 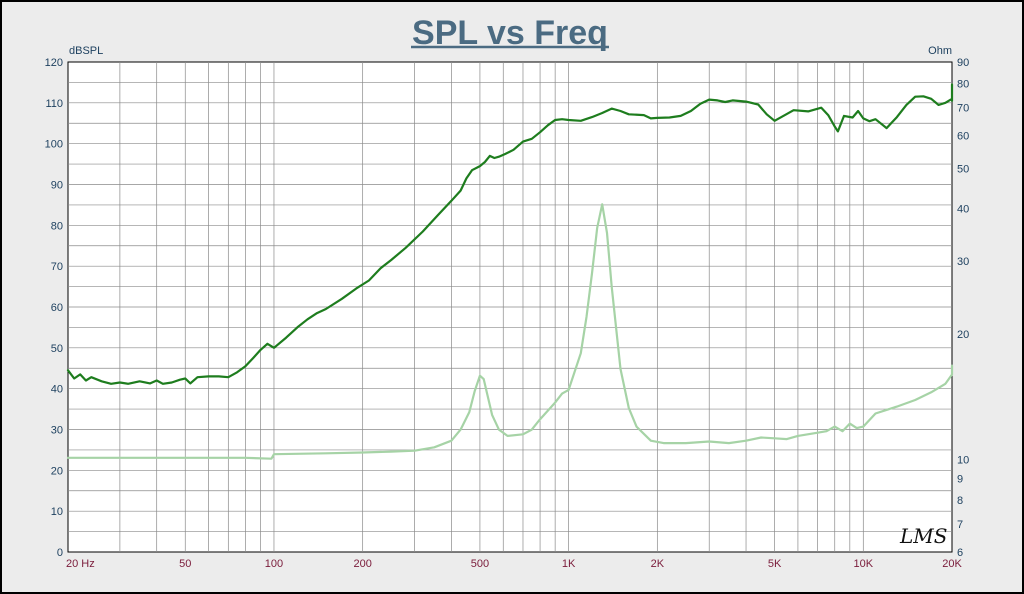 What do you see at coordinates (963, 108) in the screenshot?
I see `y-right-tick-label: 70` at bounding box center [963, 108].